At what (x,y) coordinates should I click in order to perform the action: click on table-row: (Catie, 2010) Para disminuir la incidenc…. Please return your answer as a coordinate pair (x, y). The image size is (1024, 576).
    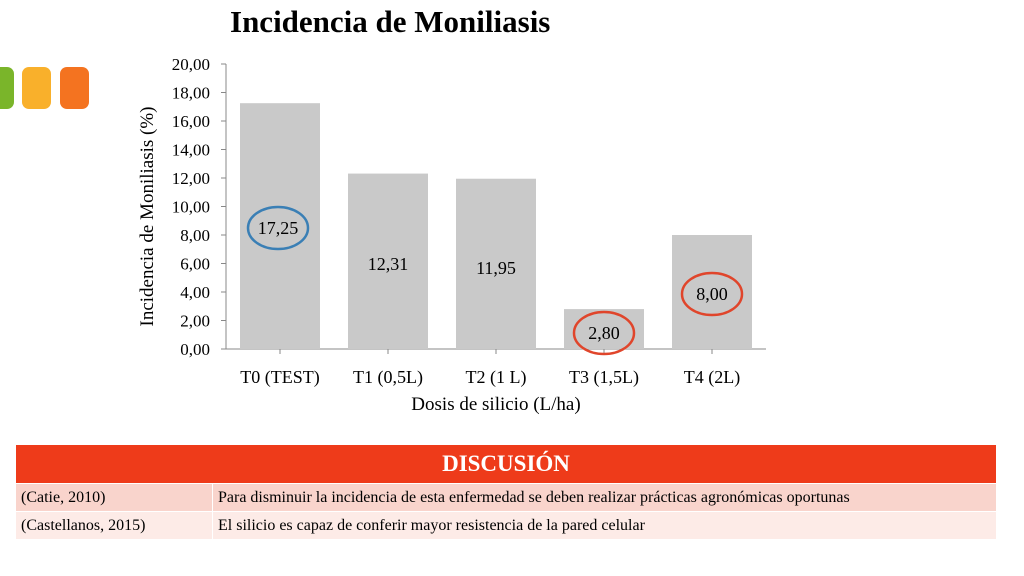
    Looking at the image, I should click on (506, 497).